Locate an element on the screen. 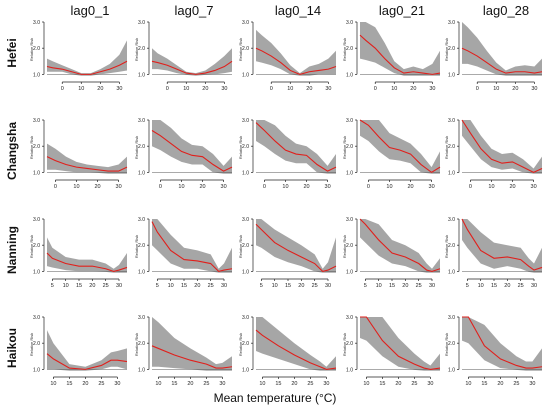  lag-title-5: lag0_28 is located at coordinates (506, 10).